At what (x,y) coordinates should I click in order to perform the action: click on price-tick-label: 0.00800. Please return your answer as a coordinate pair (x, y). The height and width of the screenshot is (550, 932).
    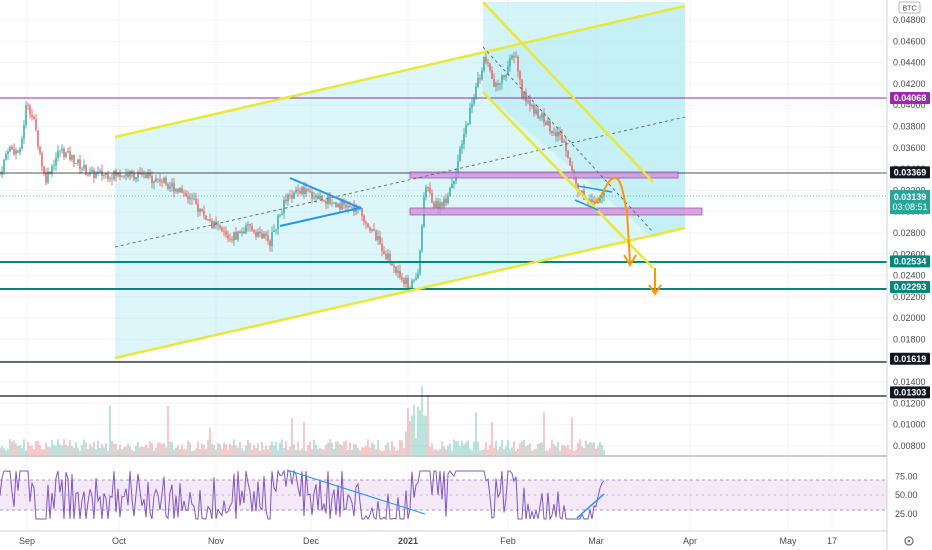
    Looking at the image, I should click on (909, 446).